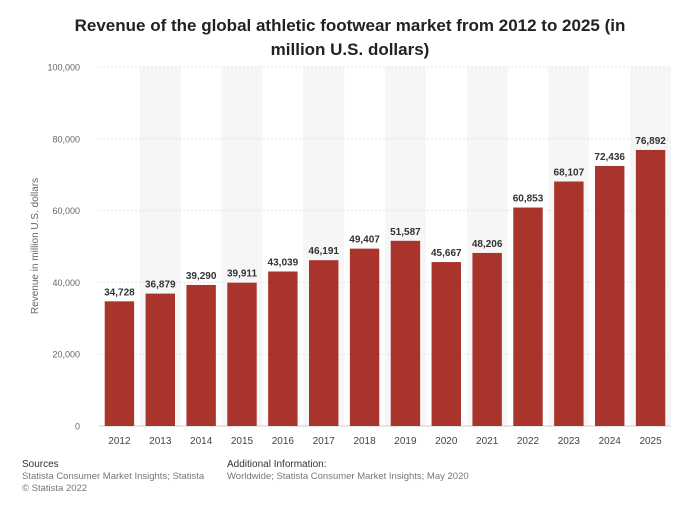 The image size is (700, 520). Describe the element at coordinates (487, 441) in the screenshot. I see `x-tick-label: 2021` at that location.